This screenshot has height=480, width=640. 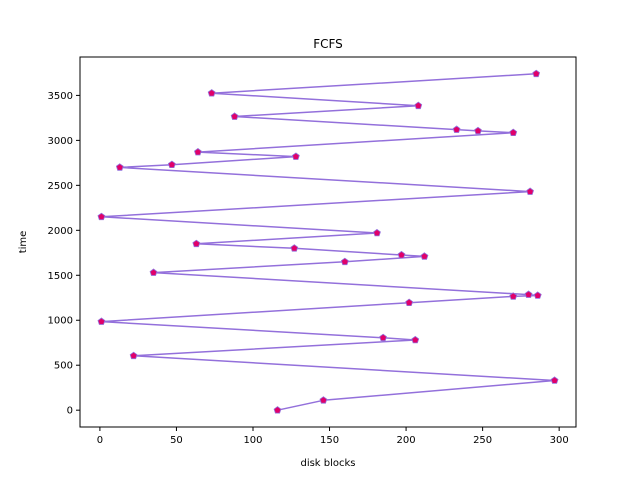 What do you see at coordinates (60, 141) in the screenshot?
I see `y-tick-label: 3000` at bounding box center [60, 141].